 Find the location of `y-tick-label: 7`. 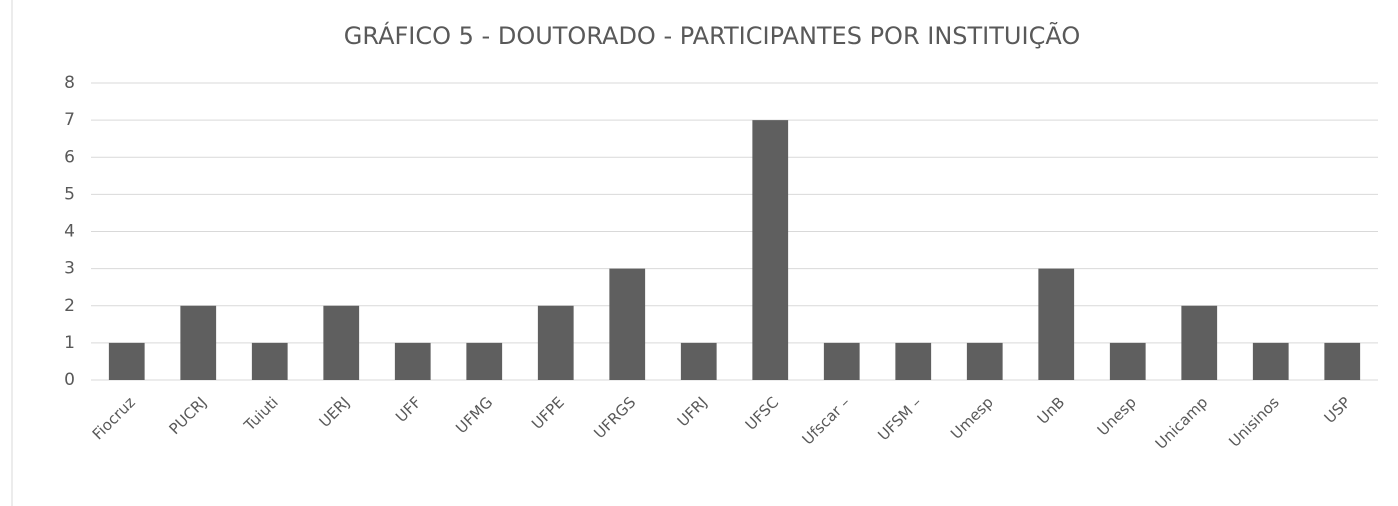

y-tick-label: 7 is located at coordinates (69, 120).